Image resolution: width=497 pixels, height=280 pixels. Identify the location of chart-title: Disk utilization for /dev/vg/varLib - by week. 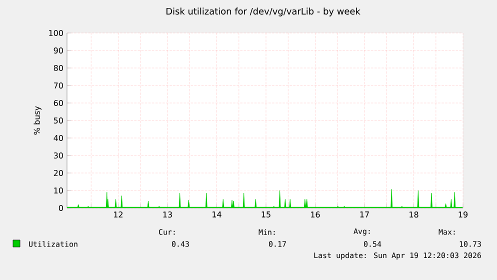
(263, 12).